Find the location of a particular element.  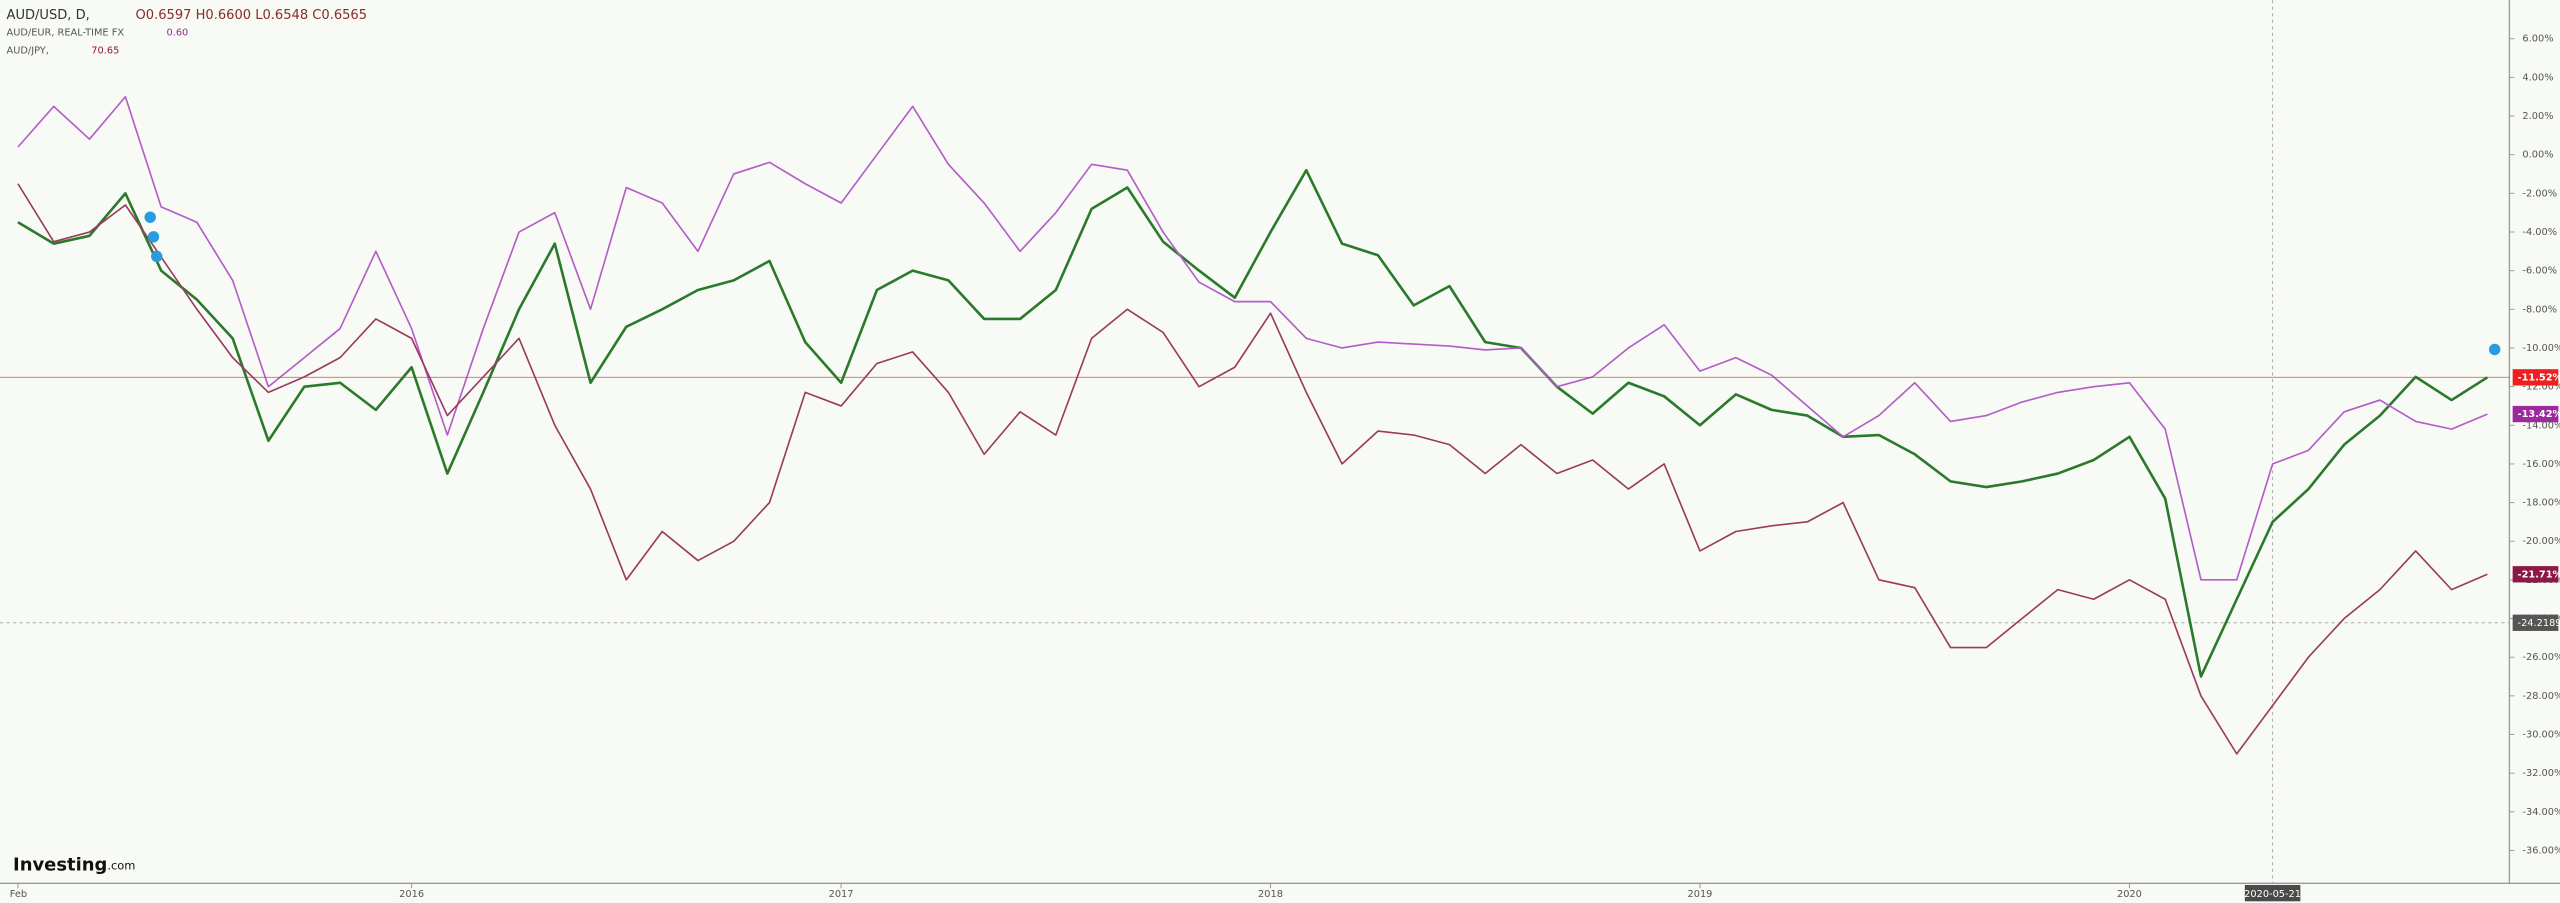

y-tick-label: -32.00% is located at coordinates (2541, 773).